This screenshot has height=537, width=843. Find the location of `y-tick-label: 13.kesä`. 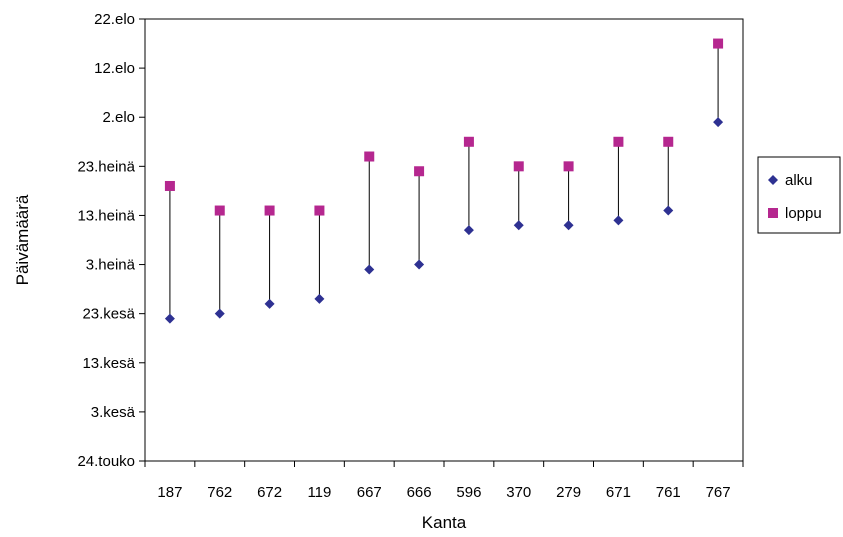

y-tick-label: 13.kesä is located at coordinates (108, 363).